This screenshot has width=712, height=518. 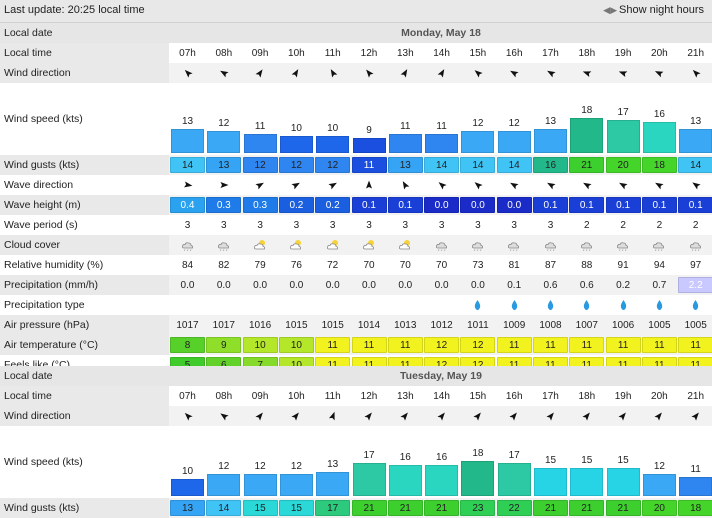 What do you see at coordinates (514, 508) in the screenshot?
I see `wind-gust-cell: 22` at bounding box center [514, 508].